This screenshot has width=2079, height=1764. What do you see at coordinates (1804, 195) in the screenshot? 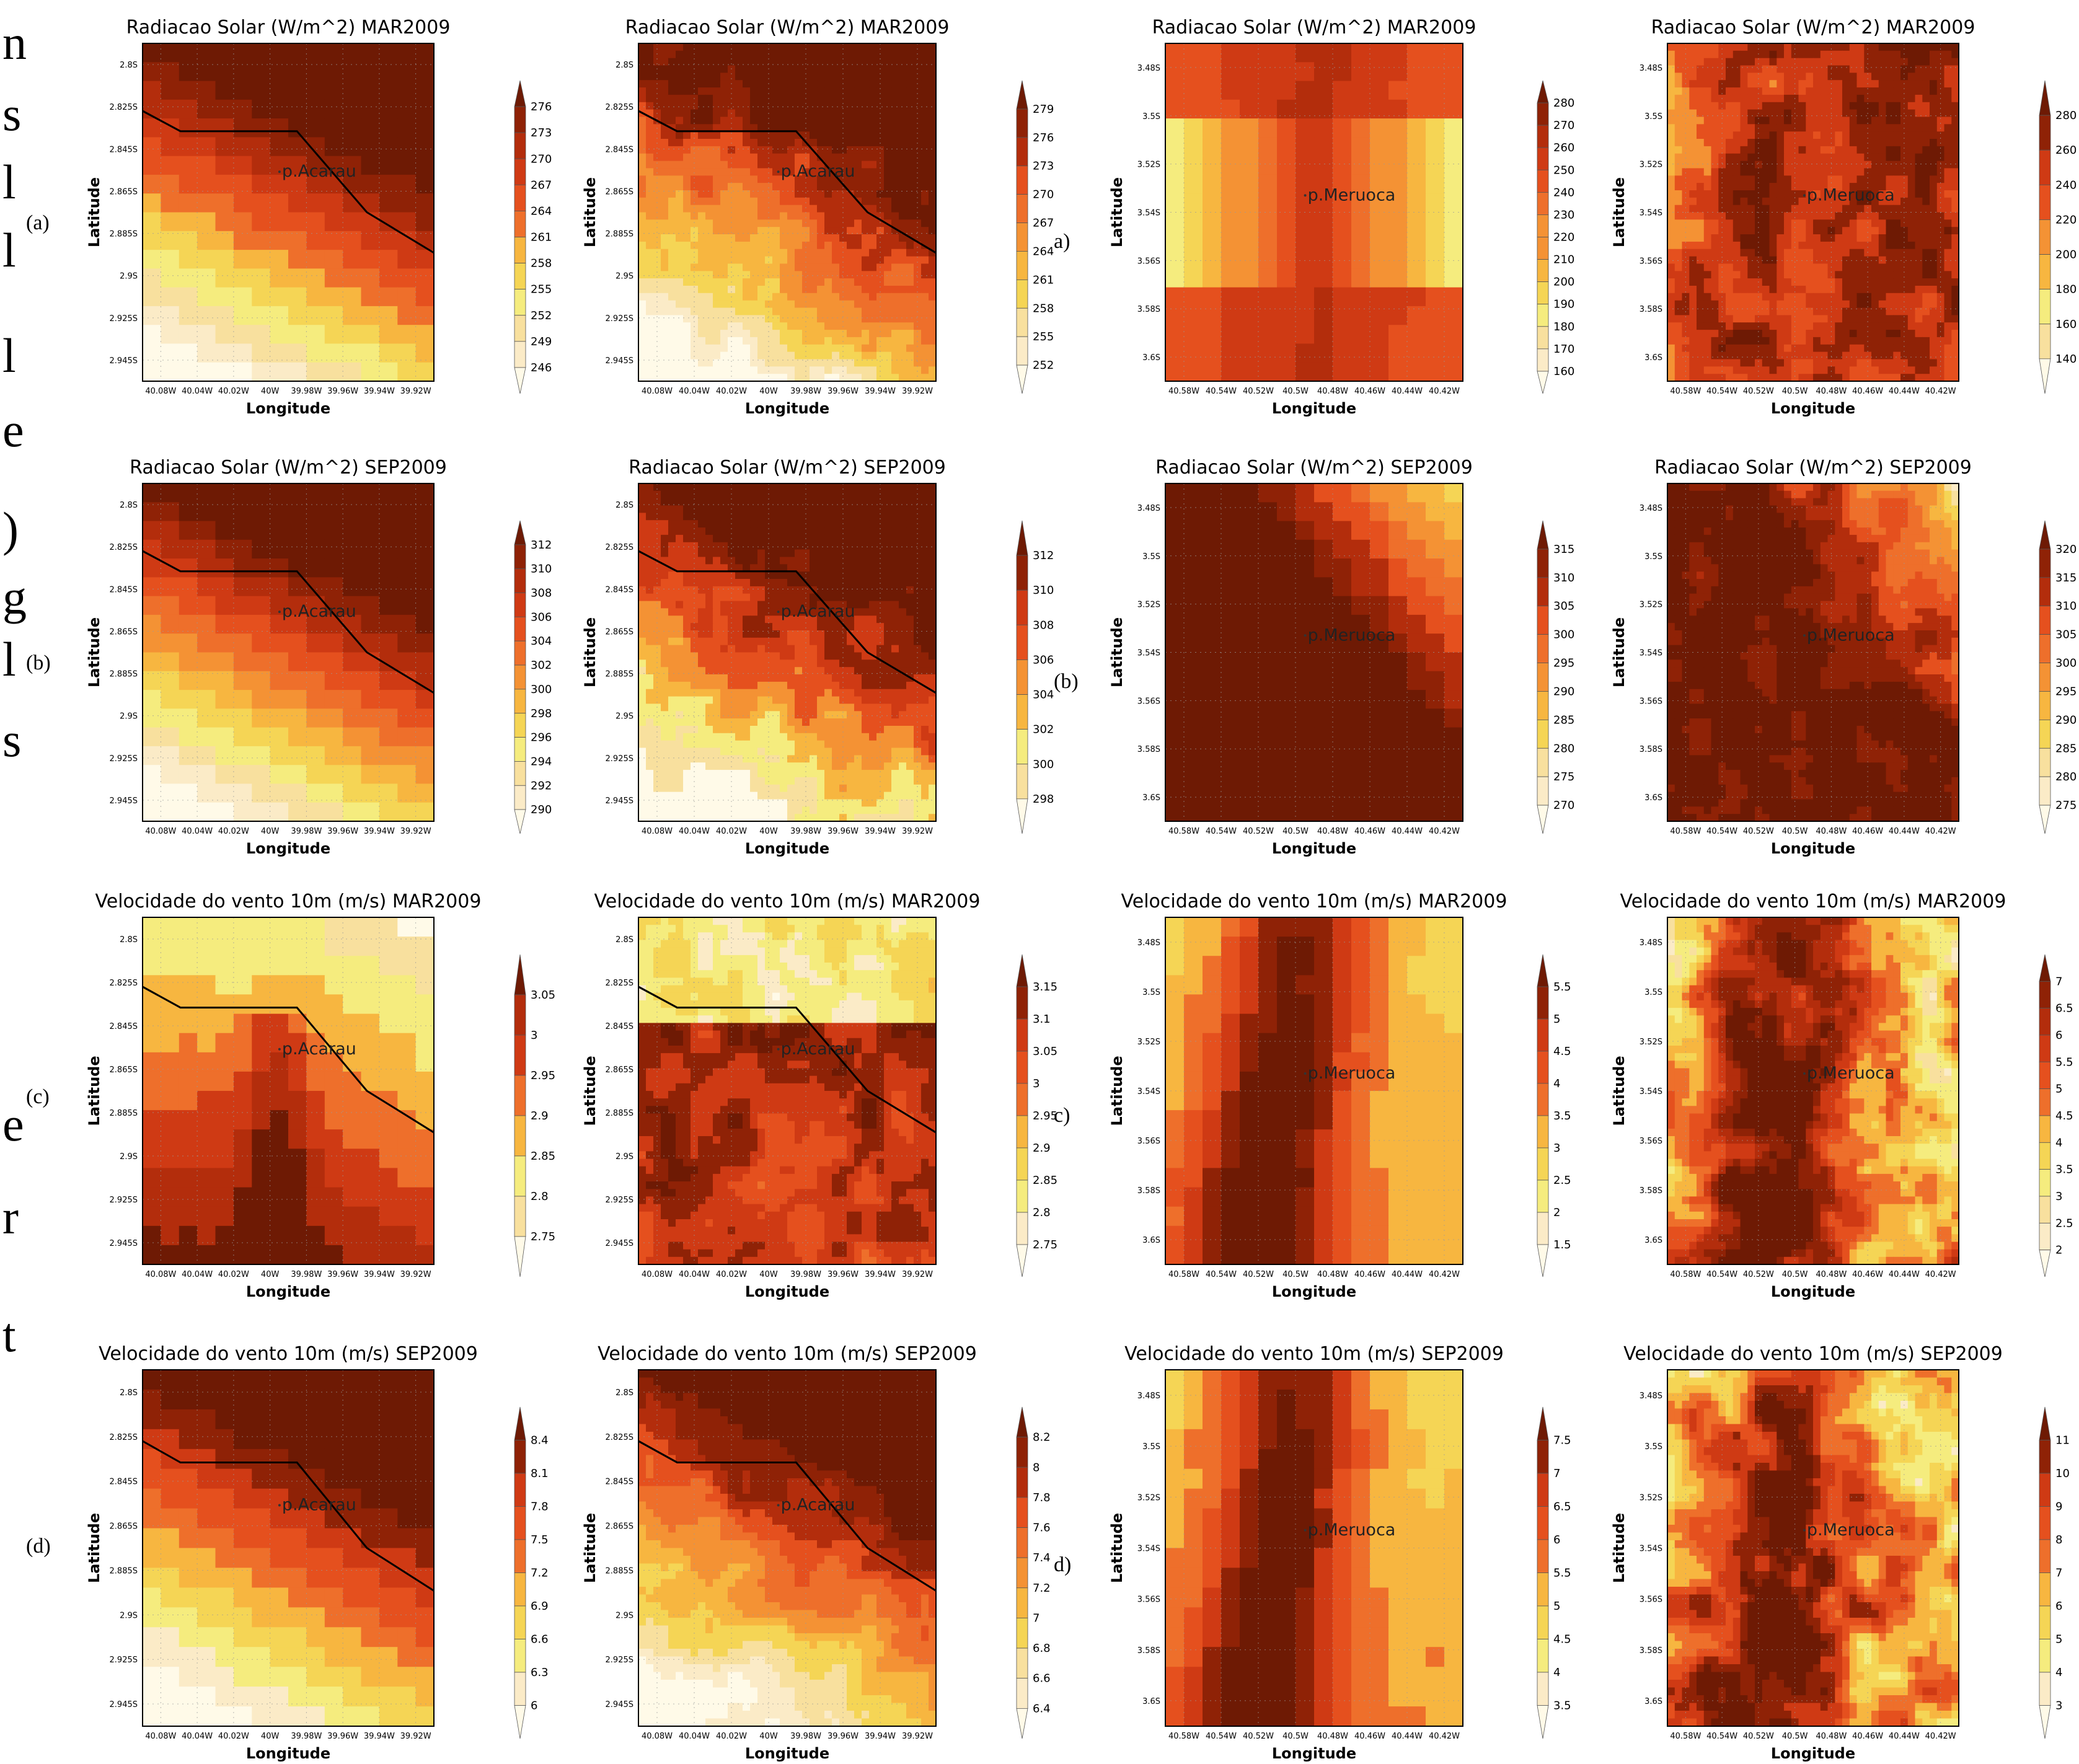
I see `station-marker` at bounding box center [1804, 195].